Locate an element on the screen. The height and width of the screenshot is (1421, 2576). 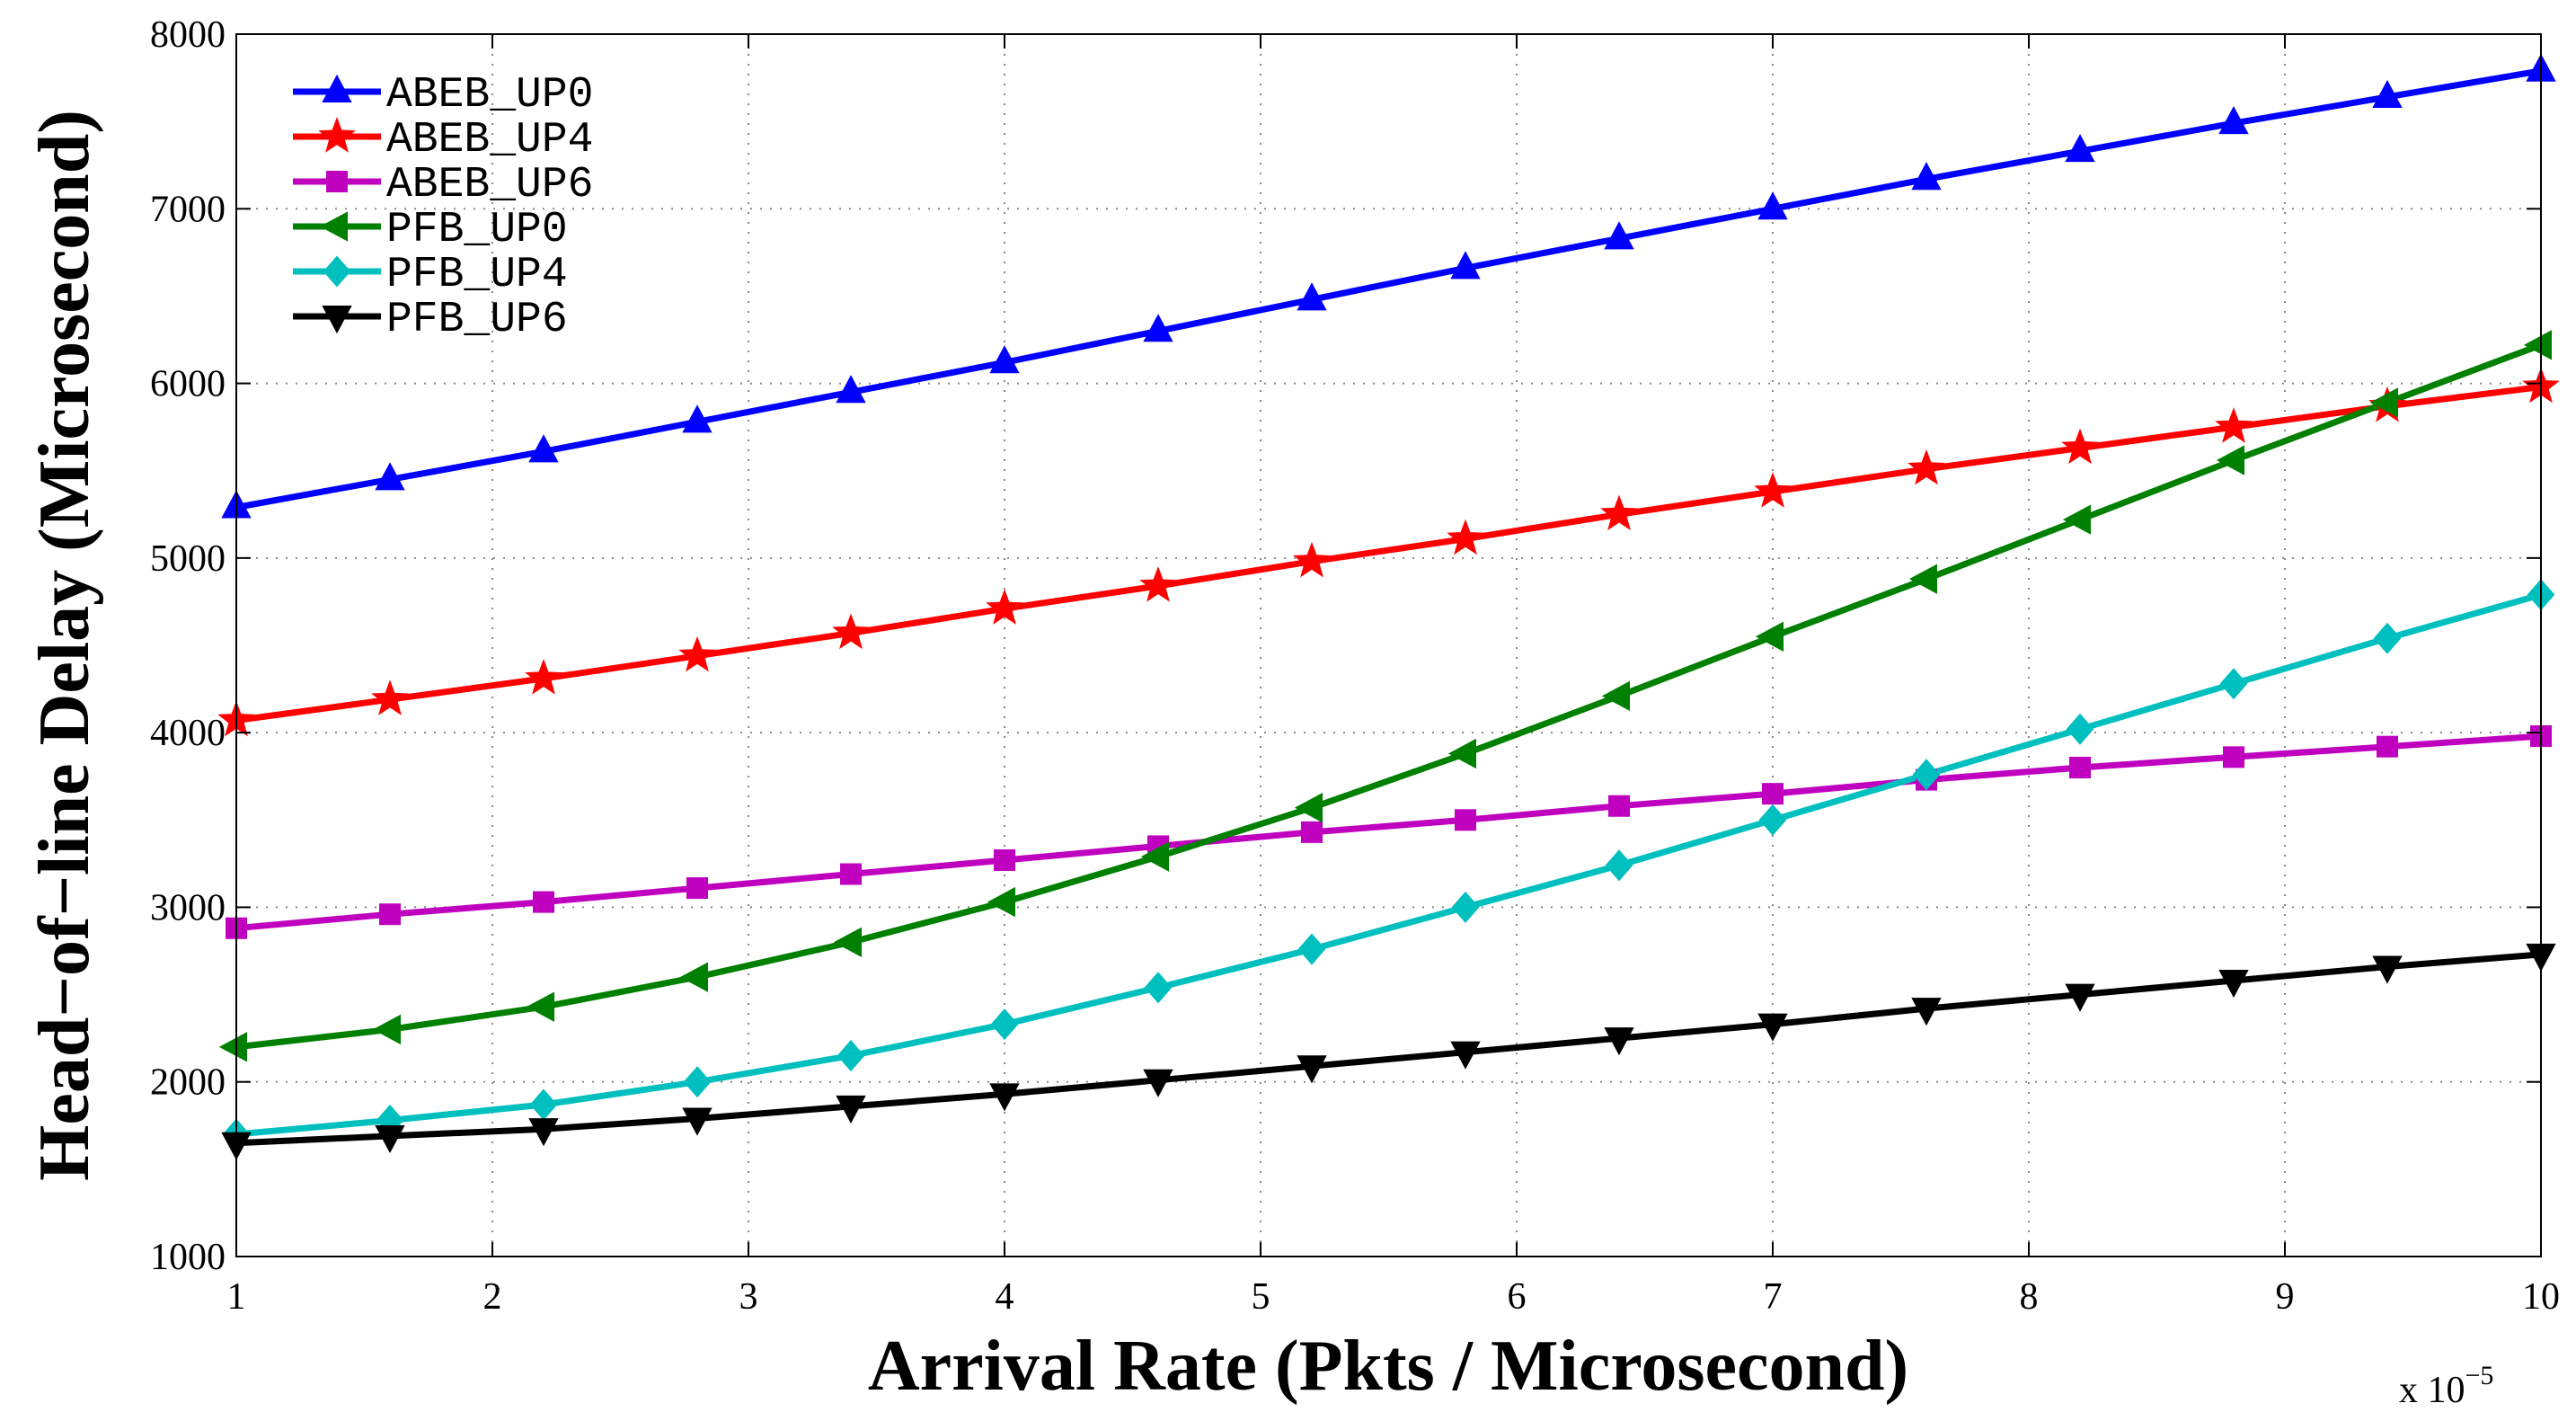
y-tick-label: 7000 is located at coordinates (188, 209).